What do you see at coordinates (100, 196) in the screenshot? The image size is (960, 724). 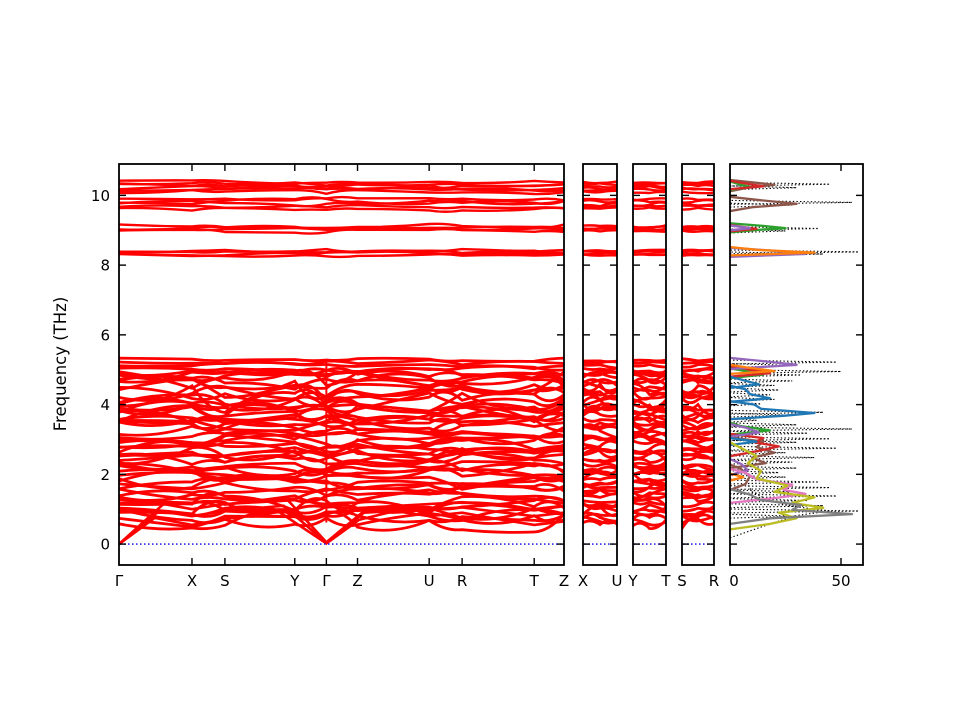 I see `y-tick-label: 10` at bounding box center [100, 196].